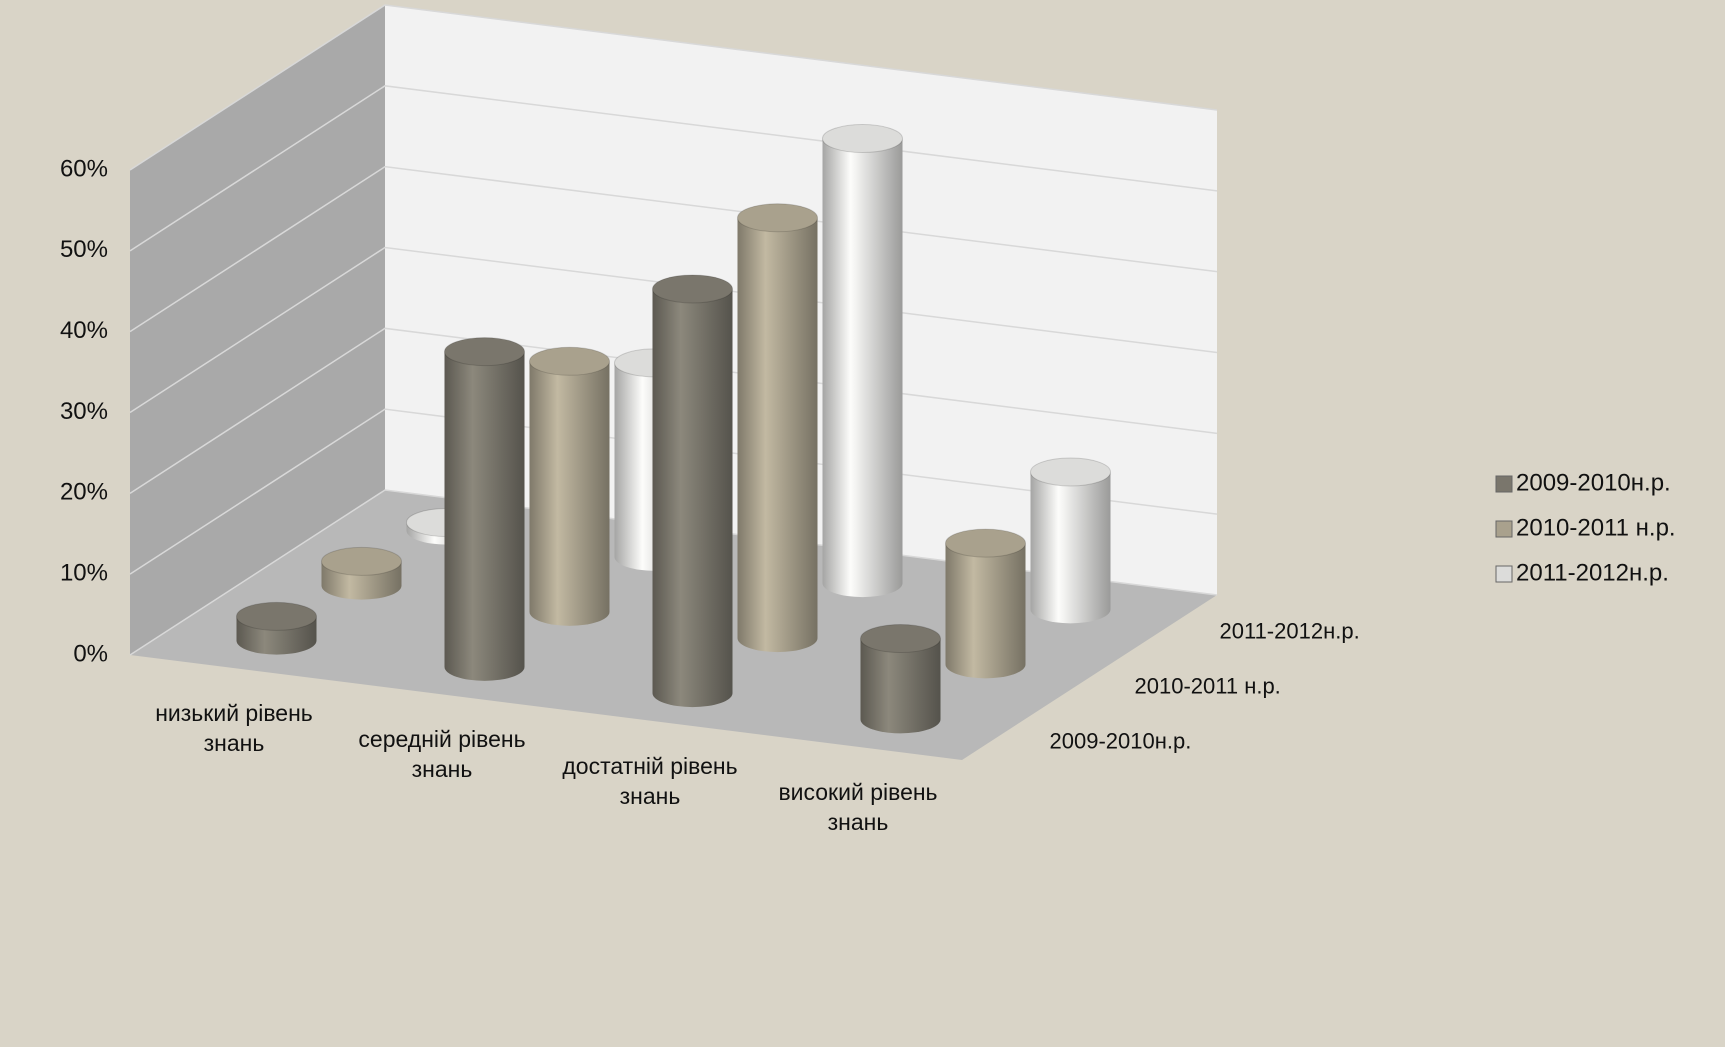 The height and width of the screenshot is (1047, 1725). What do you see at coordinates (1208, 685) in the screenshot?
I see `depth-label: 2010-2011 н.р.` at bounding box center [1208, 685].